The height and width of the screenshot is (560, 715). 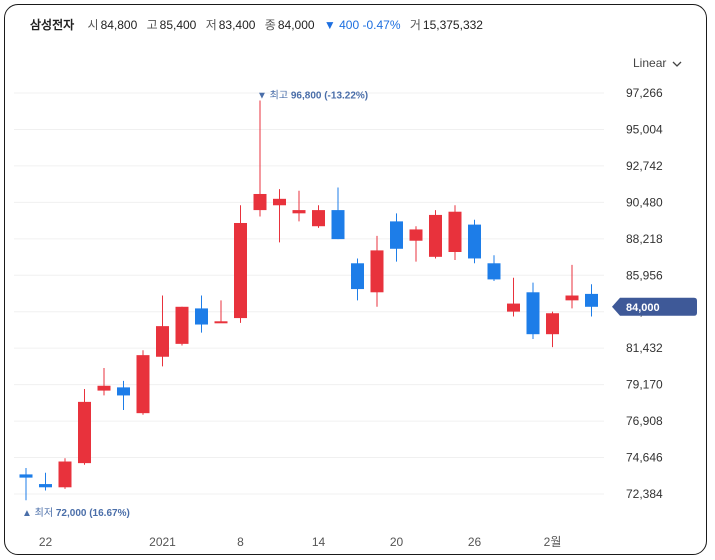 I want to click on min-price-annotation: ▲ 최저 72,000 (16.67%), so click(x=76, y=513).